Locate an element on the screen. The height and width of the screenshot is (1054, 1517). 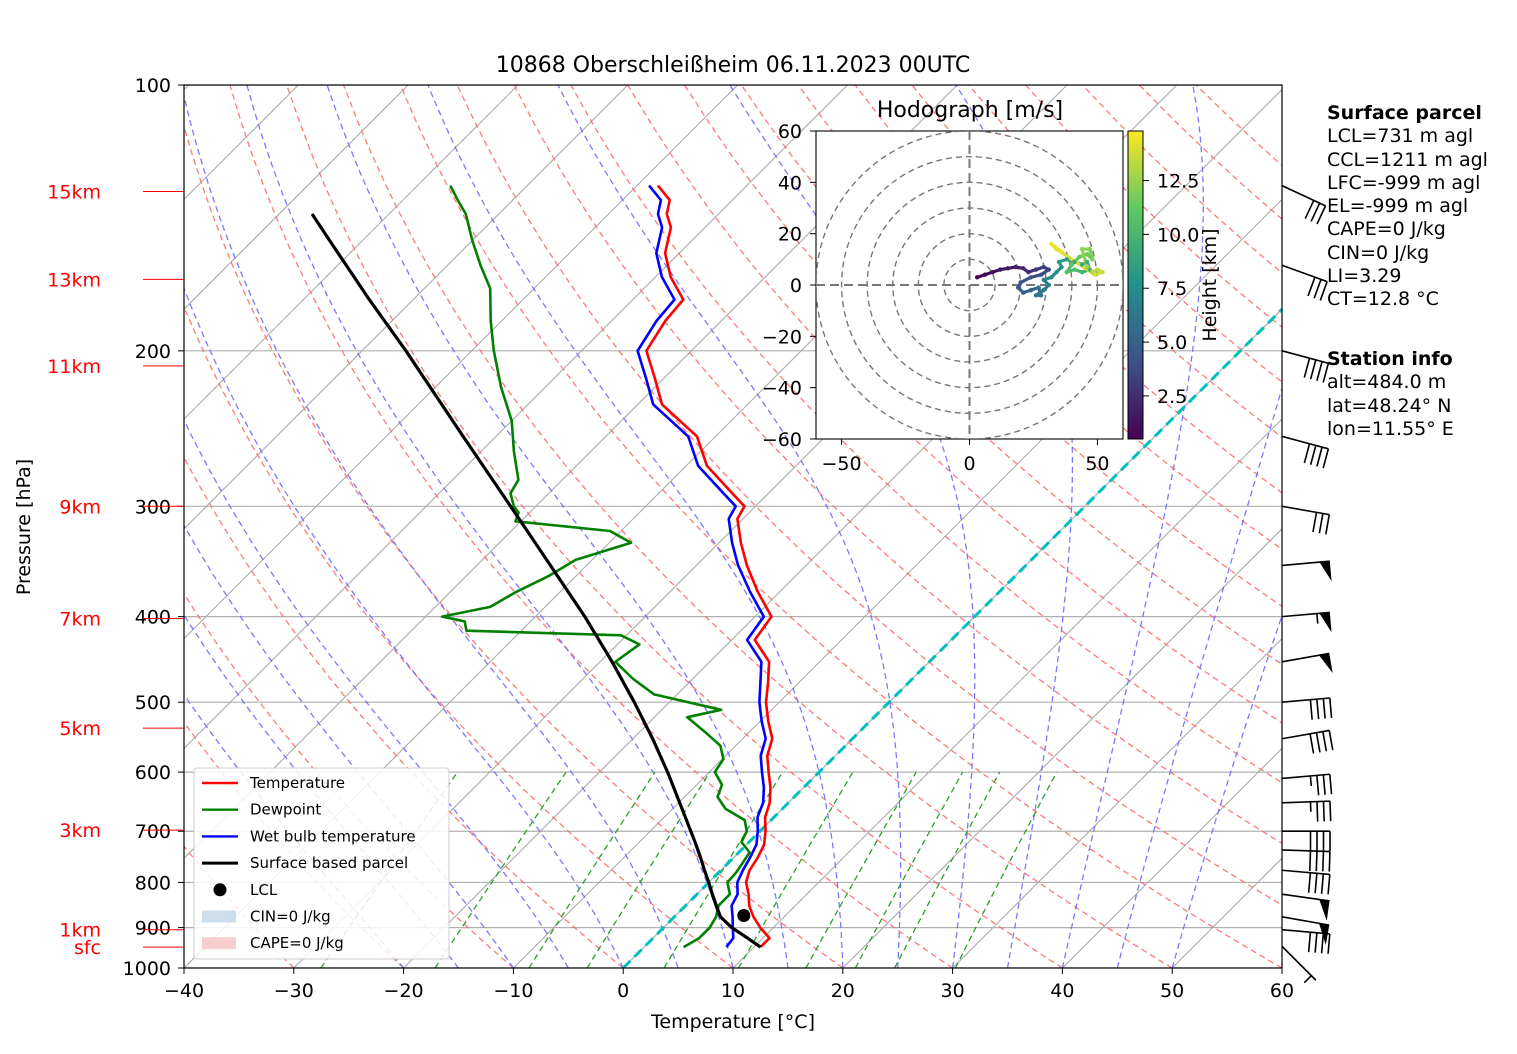
hodograph-x-tick-label: 50 is located at coordinates (1097, 464).